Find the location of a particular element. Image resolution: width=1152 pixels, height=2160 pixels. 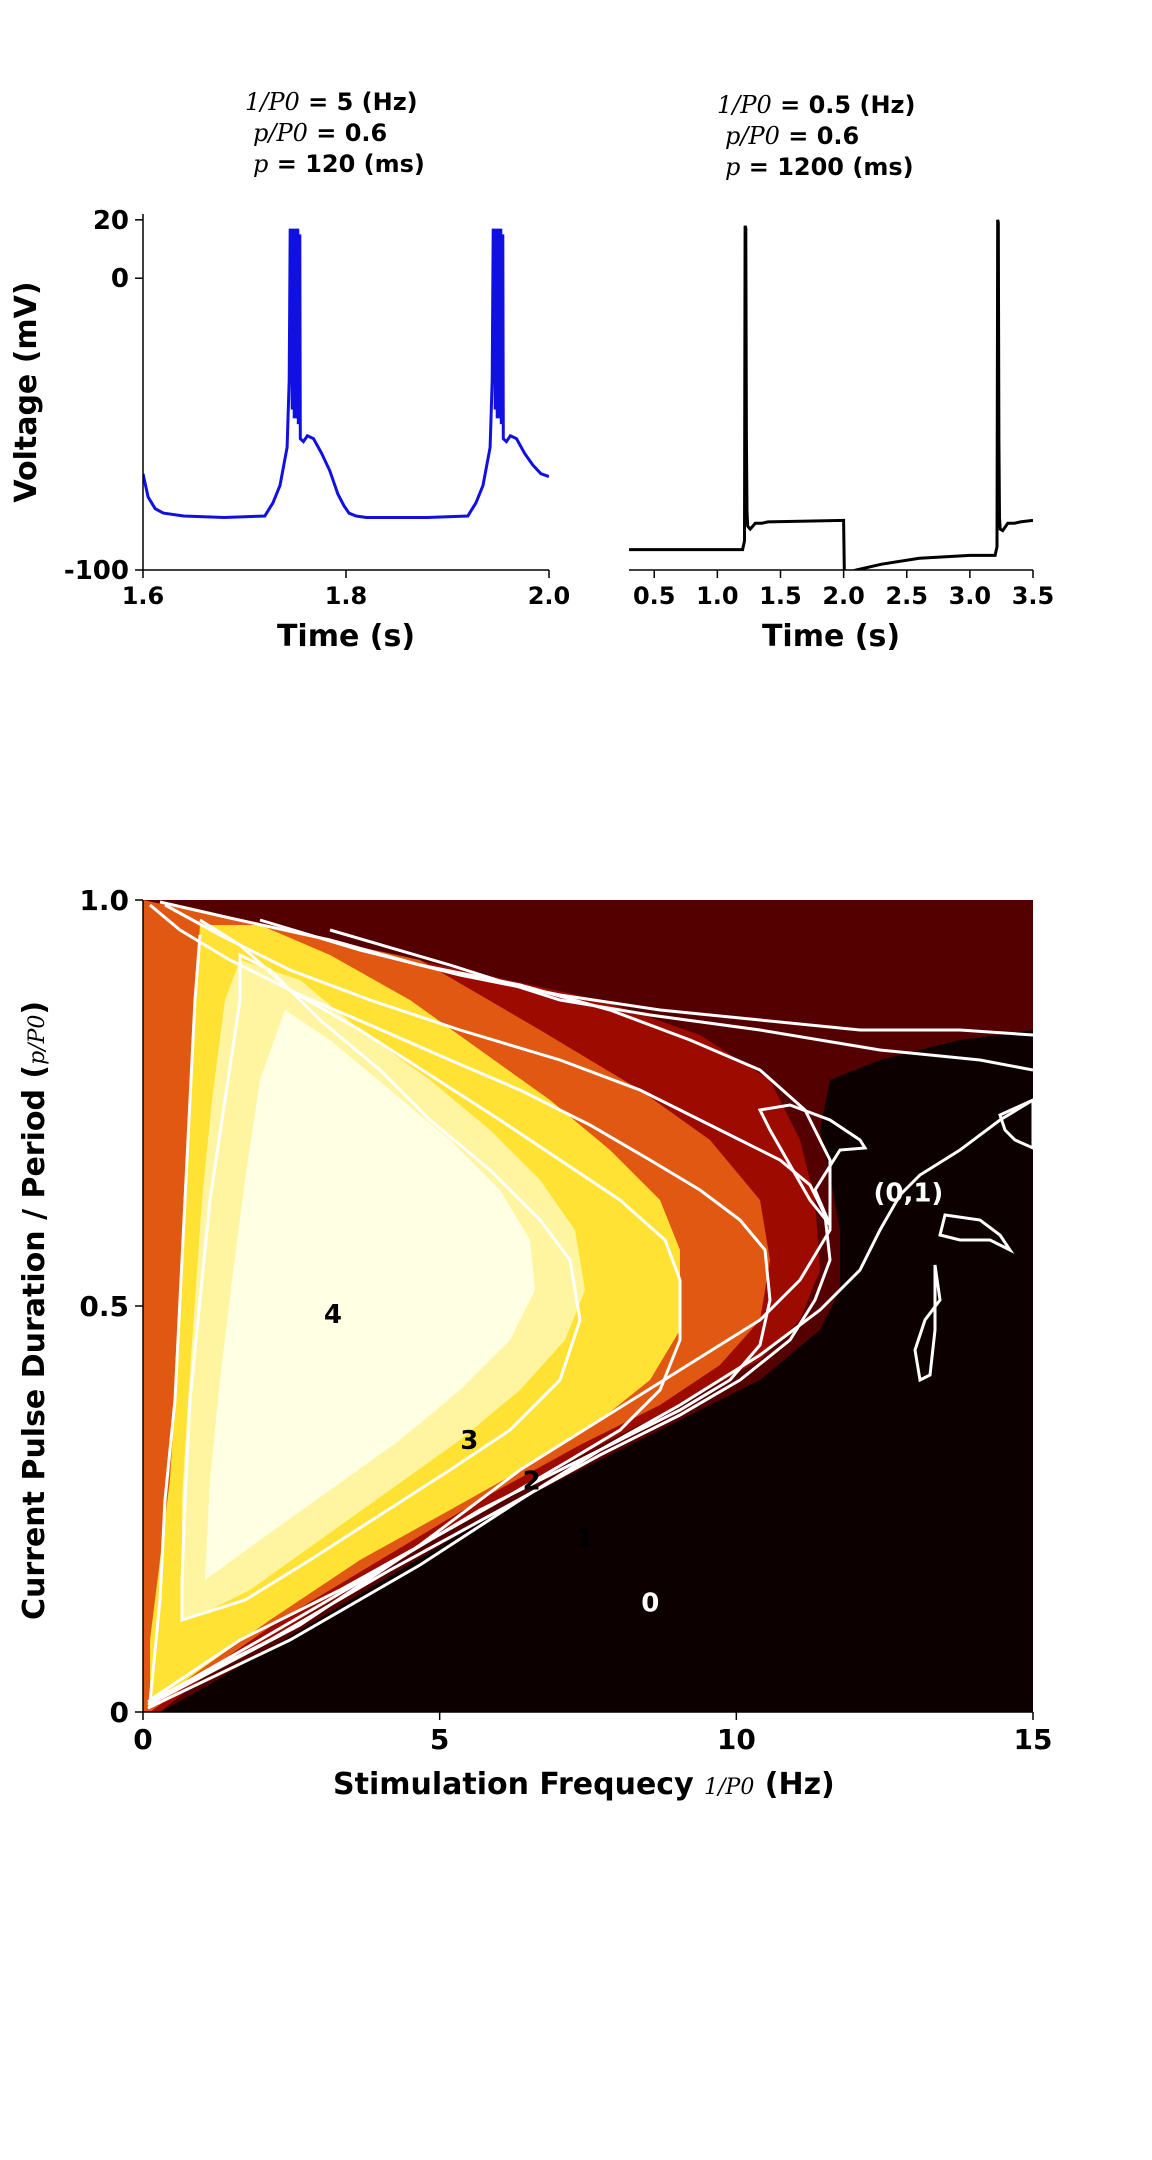

heatmap-ylabel: Current Pulse Duration / Period (p/P0) is located at coordinates (34, 1310).